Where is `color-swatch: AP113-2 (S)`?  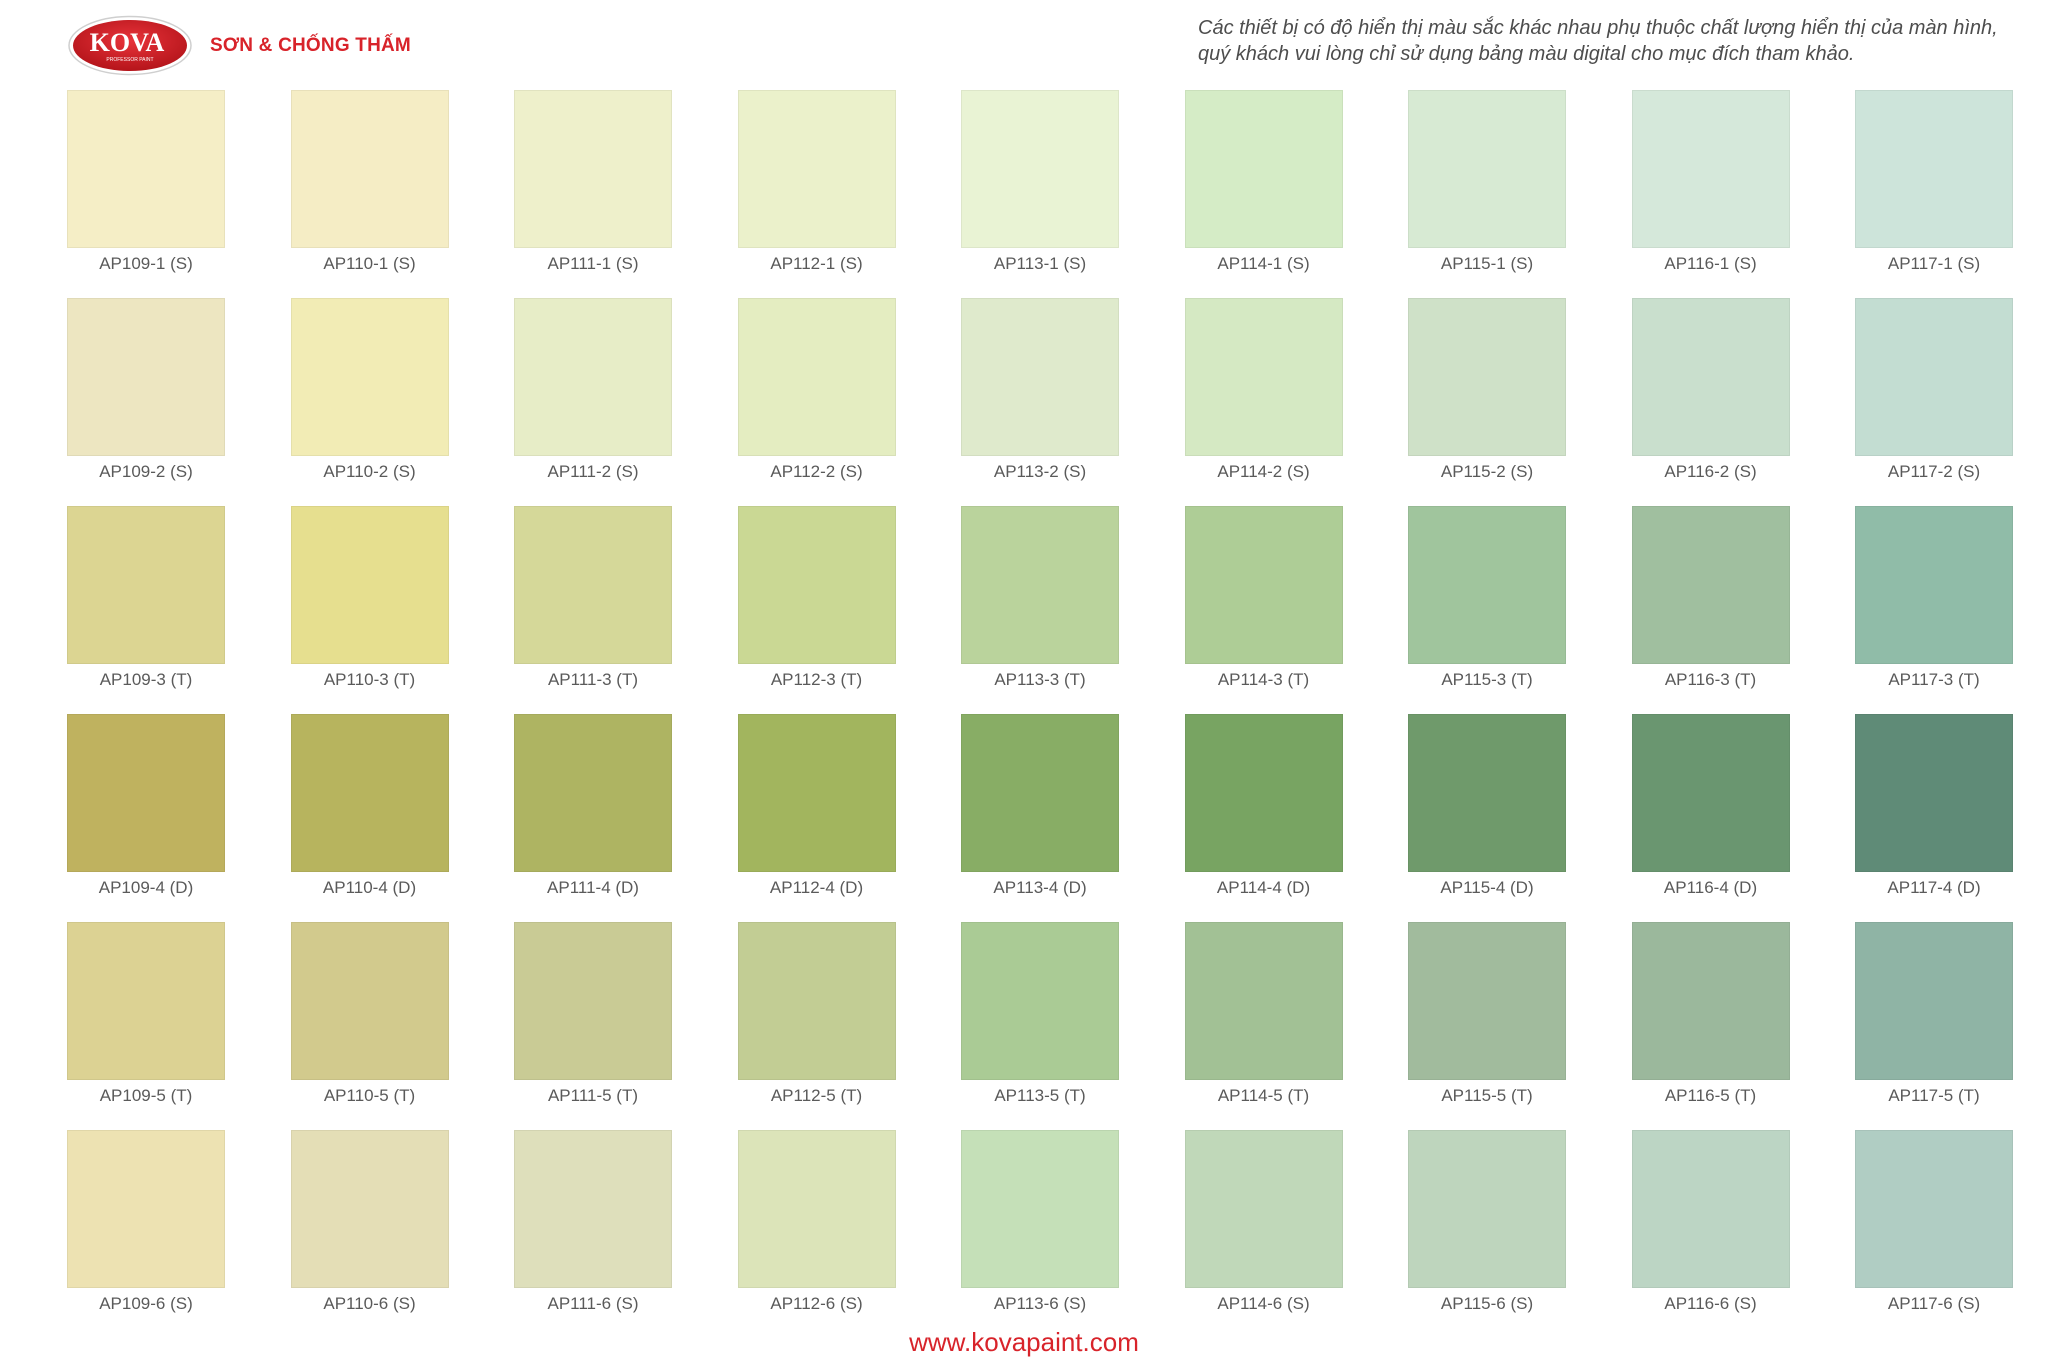 color-swatch: AP113-2 (S) is located at coordinates (1040, 402).